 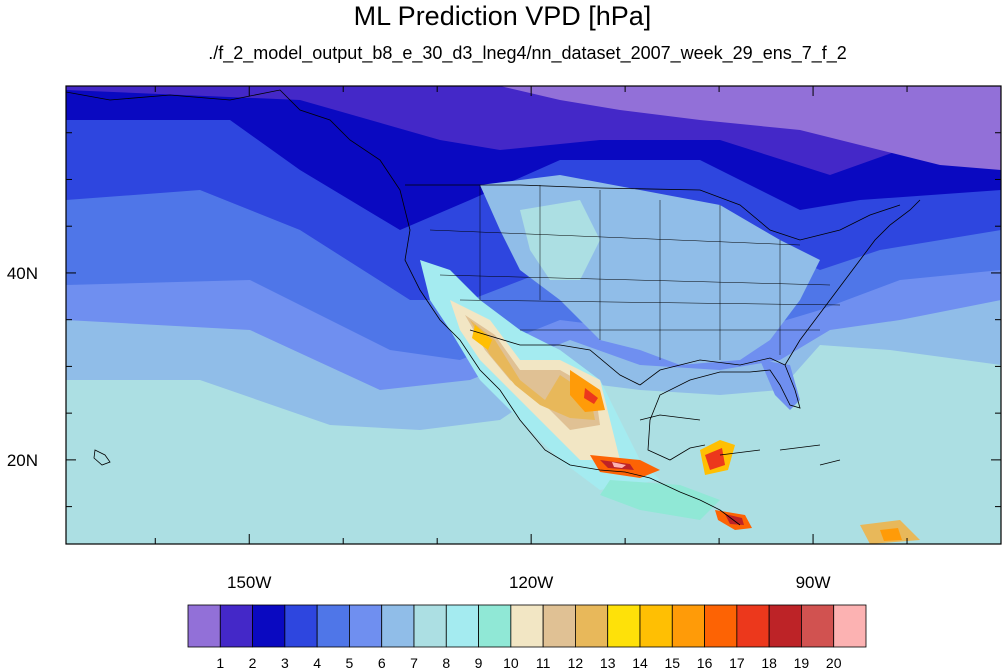 I want to click on colorbar-label: 19, so click(x=802, y=663).